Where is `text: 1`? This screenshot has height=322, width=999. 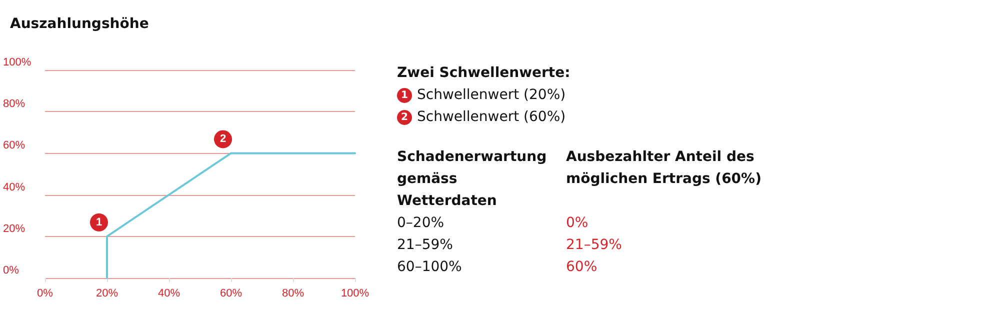
text: 1 is located at coordinates (404, 95).